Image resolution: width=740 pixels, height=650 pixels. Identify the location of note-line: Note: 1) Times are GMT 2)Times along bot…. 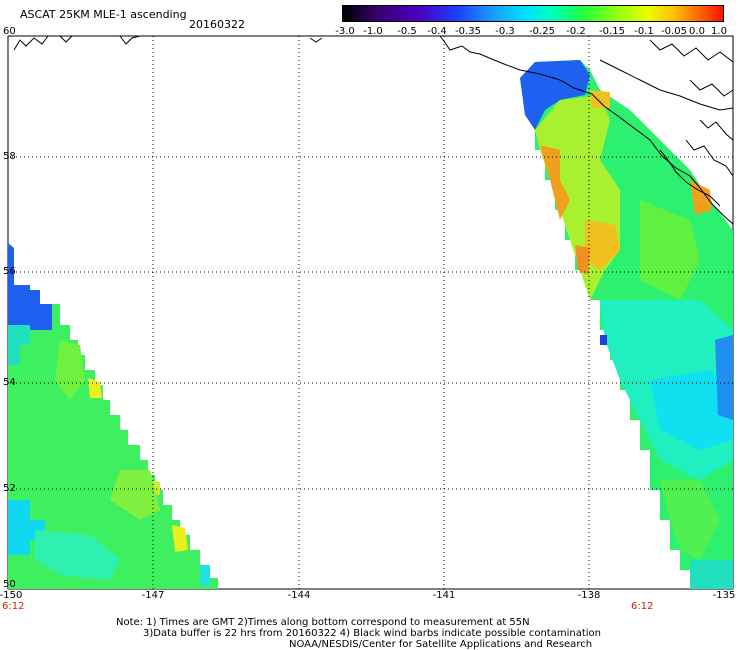
(323, 622).